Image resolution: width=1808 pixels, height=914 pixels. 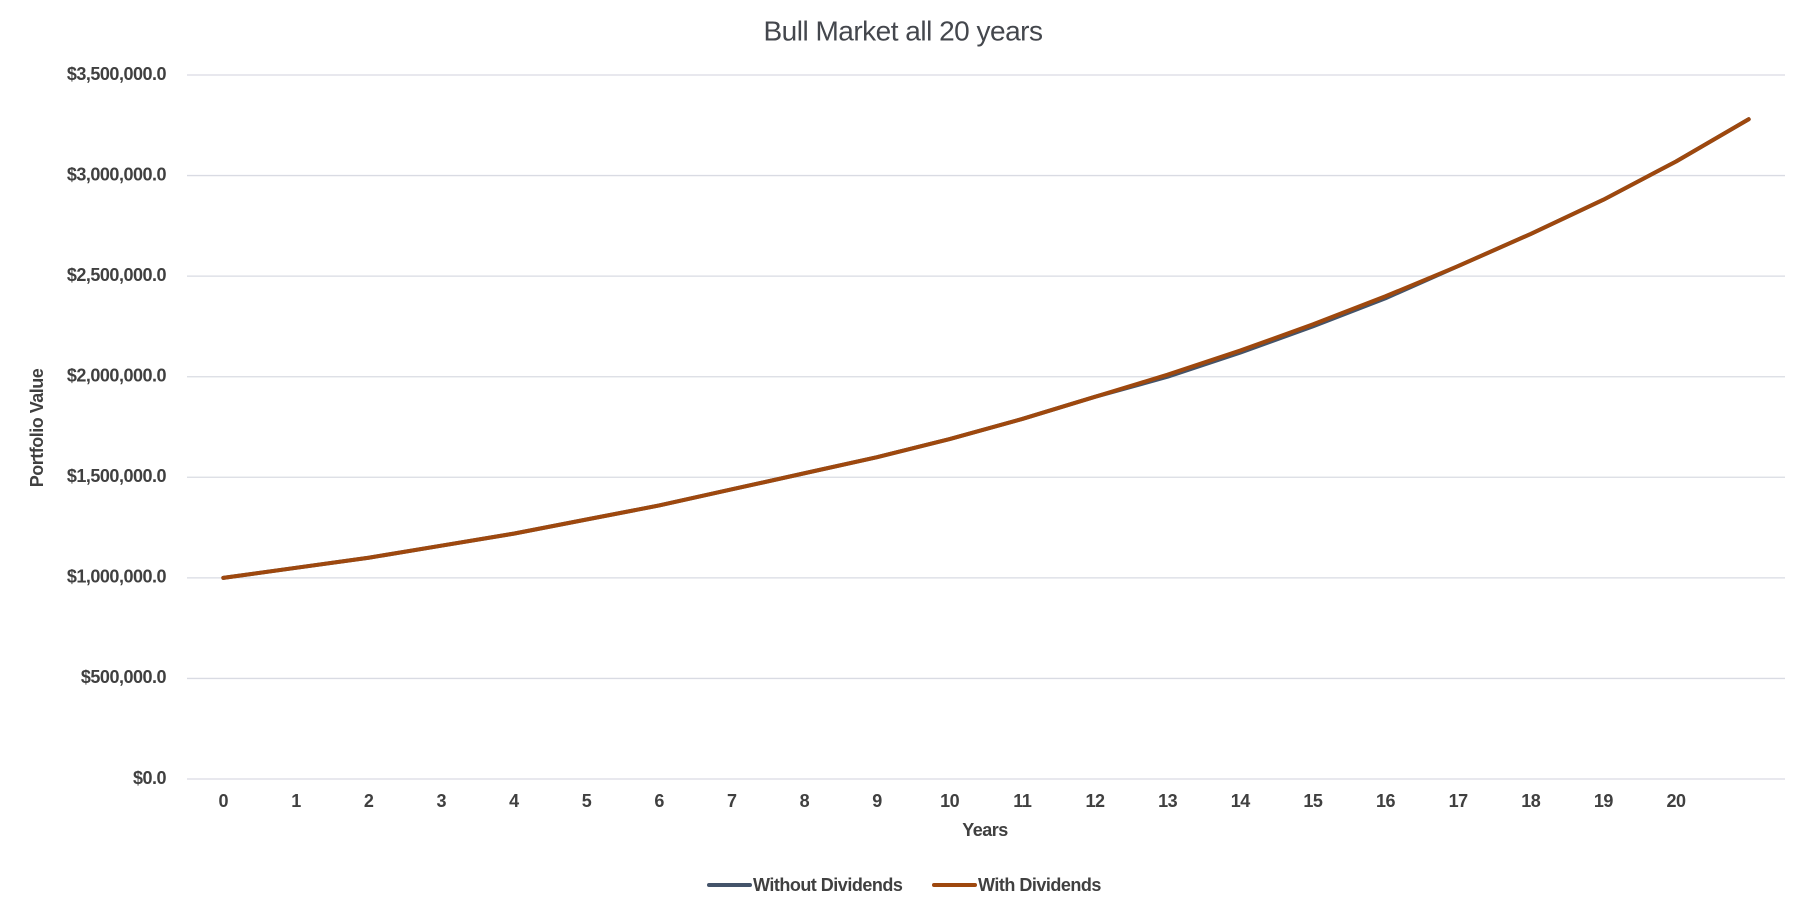 I want to click on y-tick-label: $1,500,000.0, so click(x=117, y=476).